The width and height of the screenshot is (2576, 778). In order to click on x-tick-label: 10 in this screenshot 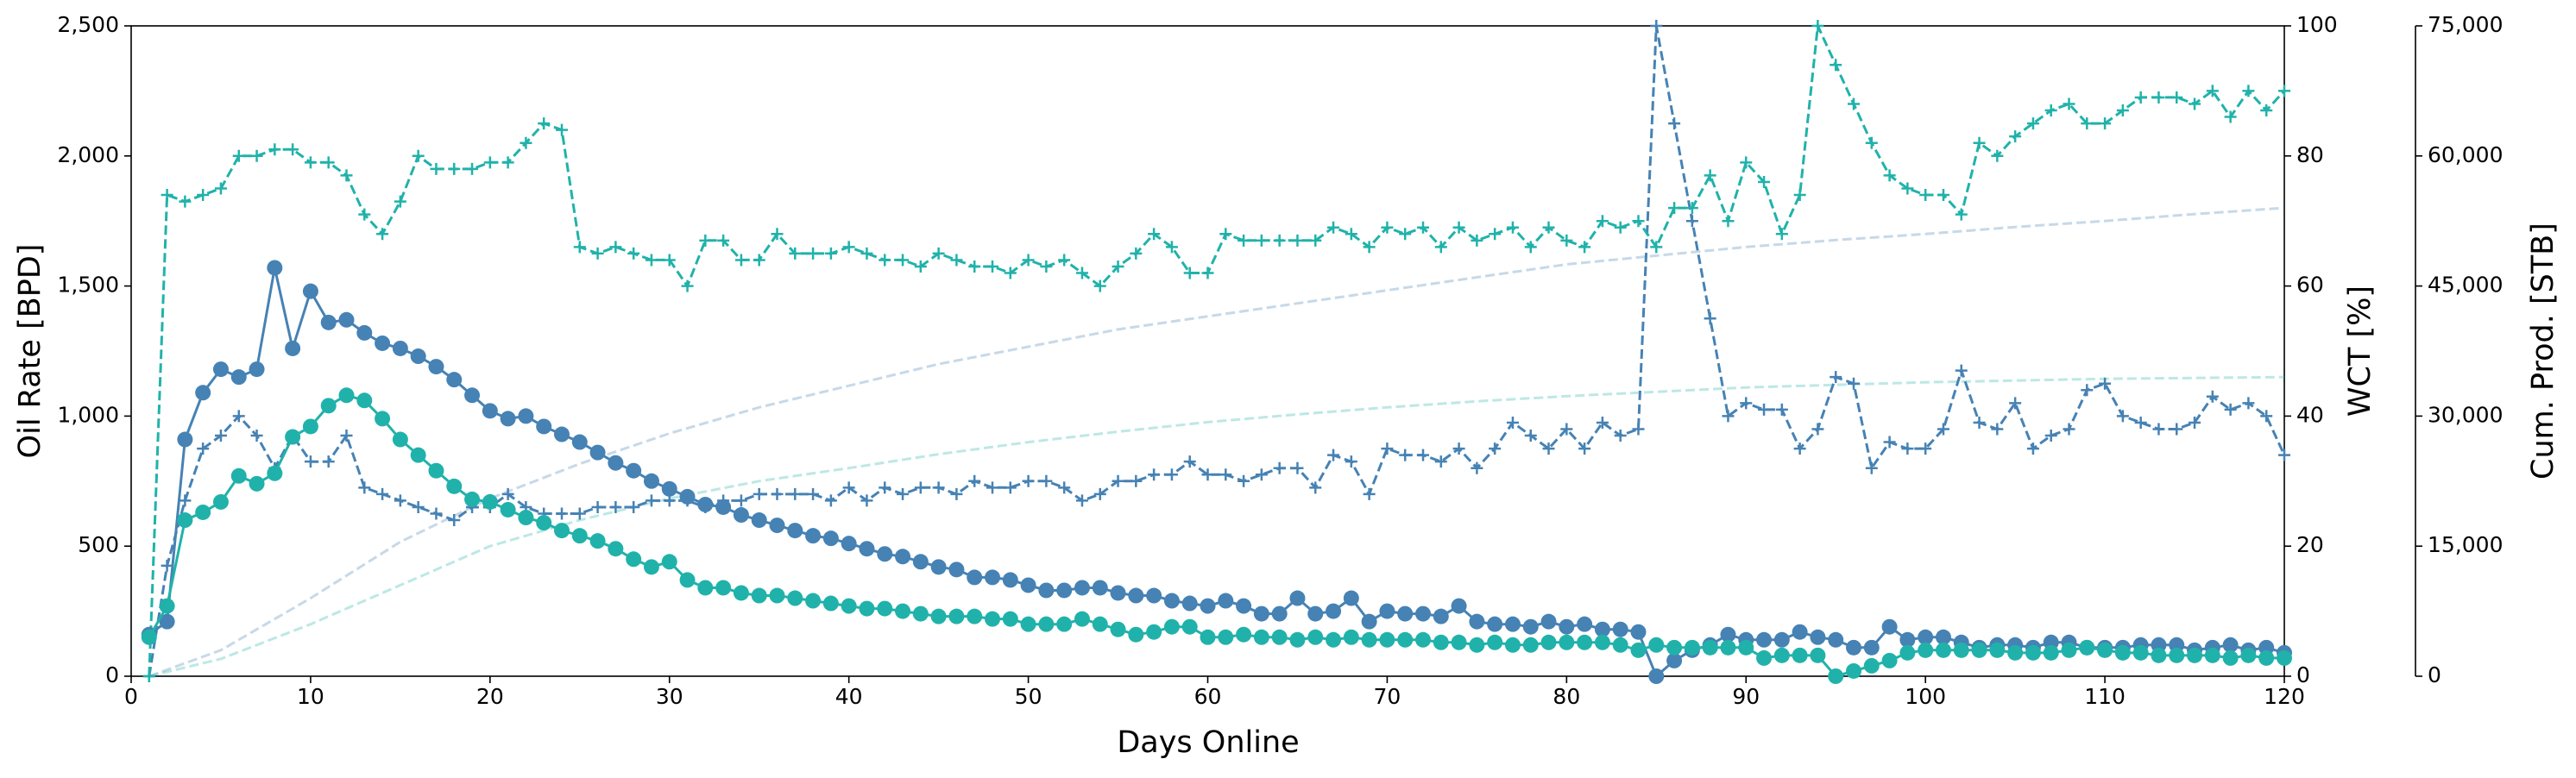, I will do `click(311, 696)`.